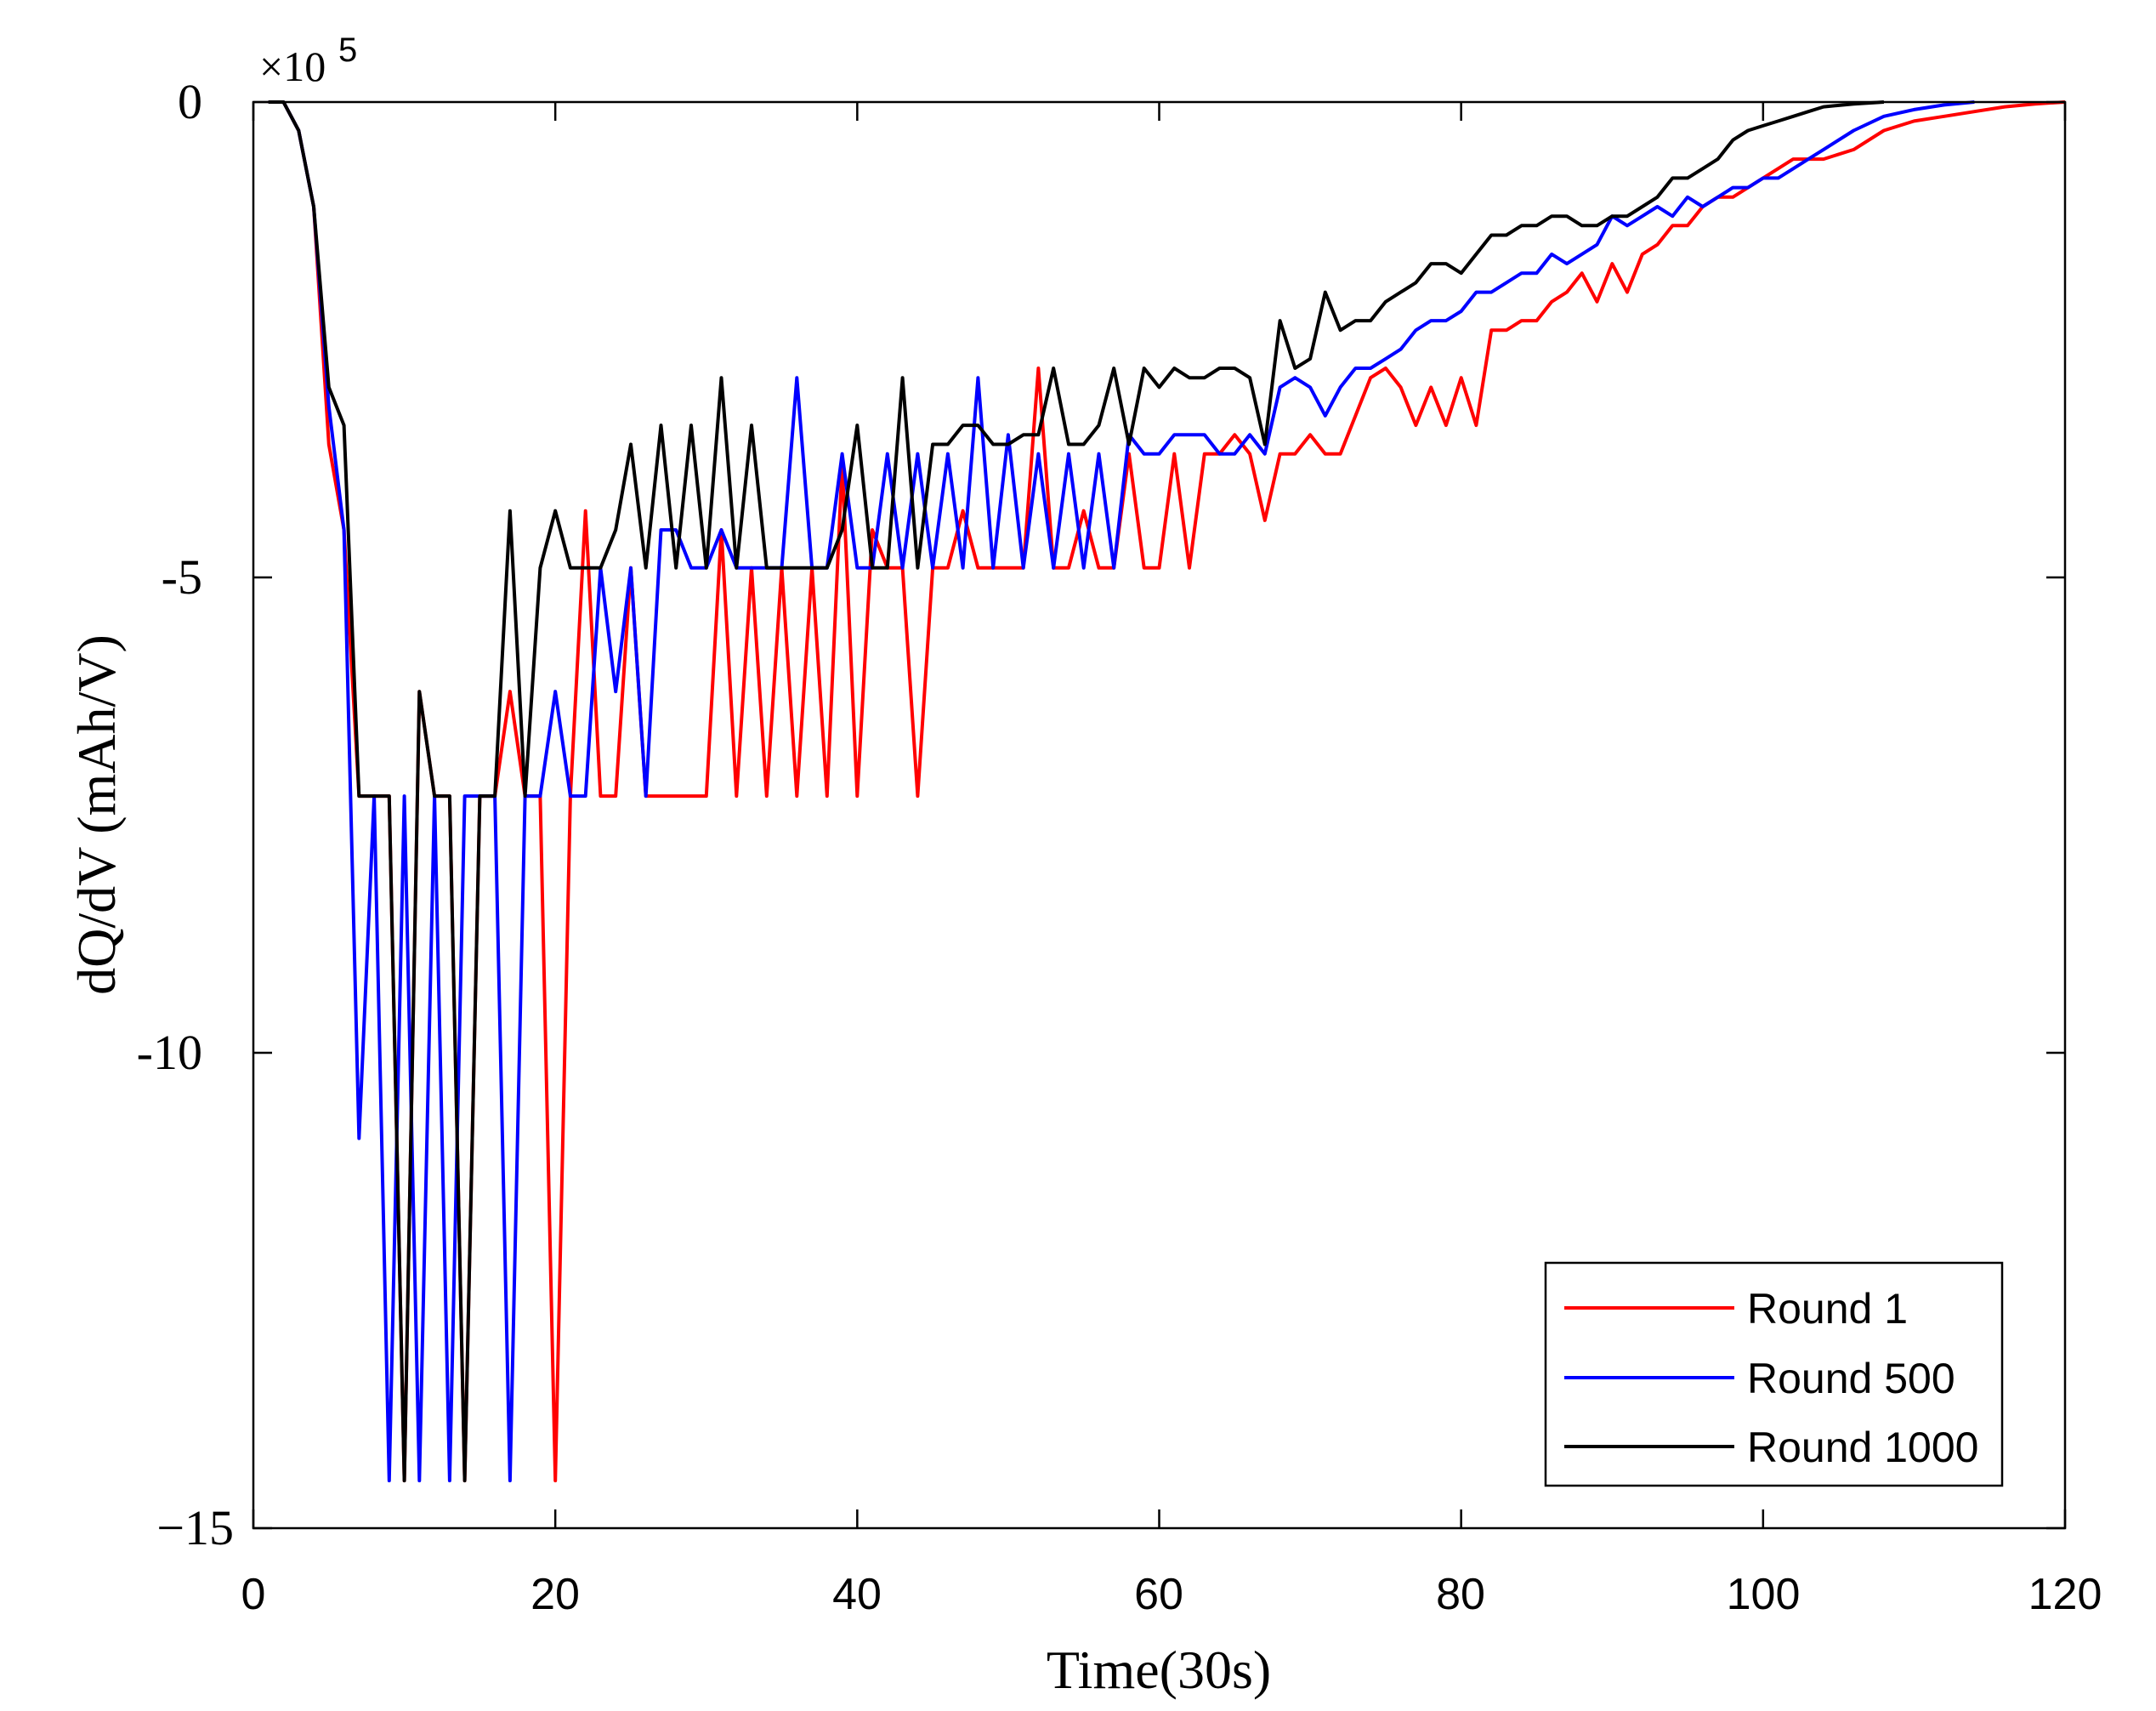  I want to click on y-tick-label: -10, so click(170, 1052).